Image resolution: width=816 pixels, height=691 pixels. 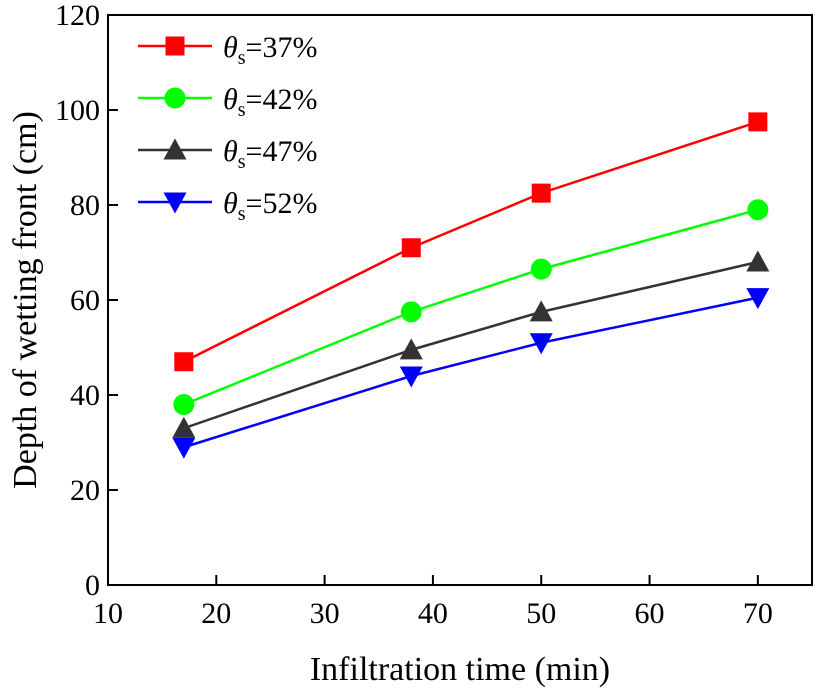 I want to click on y-tick-label: 0, so click(x=92, y=585).